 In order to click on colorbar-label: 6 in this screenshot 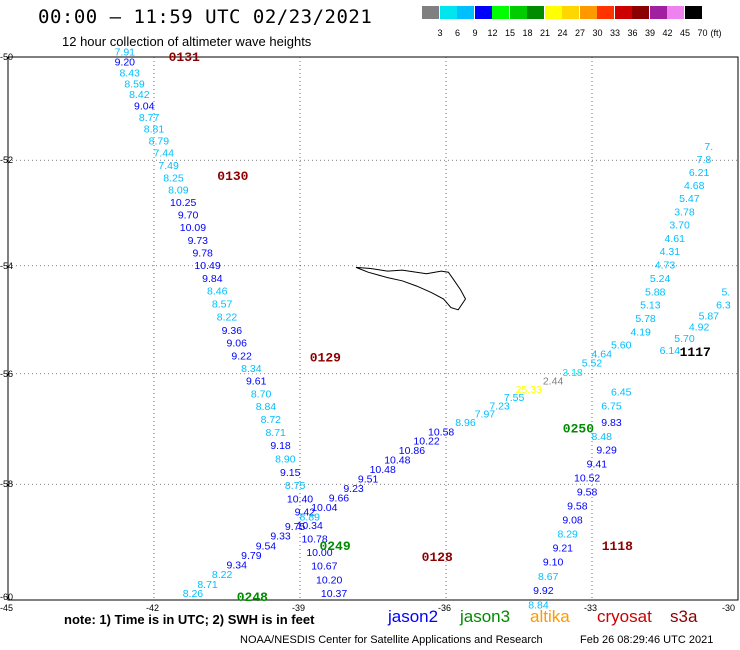, I will do `click(457, 33)`.